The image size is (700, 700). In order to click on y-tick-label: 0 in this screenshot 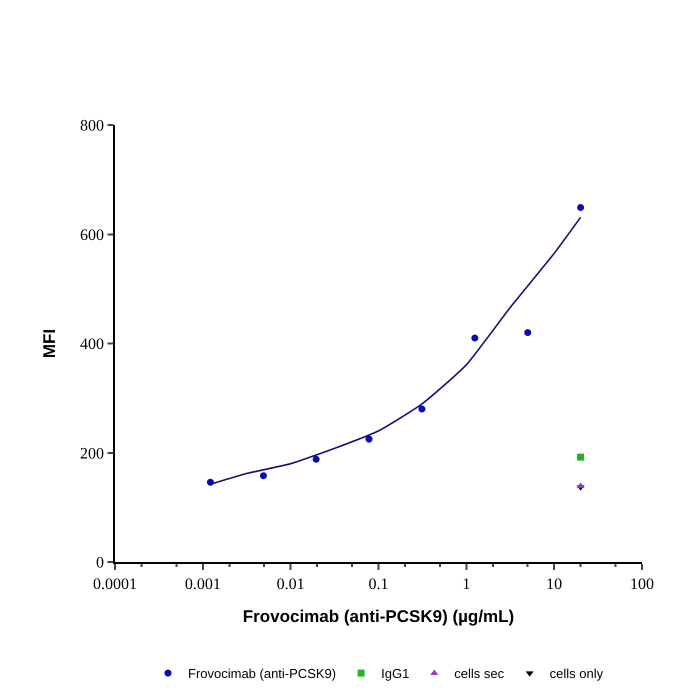, I will do `click(100, 563)`.